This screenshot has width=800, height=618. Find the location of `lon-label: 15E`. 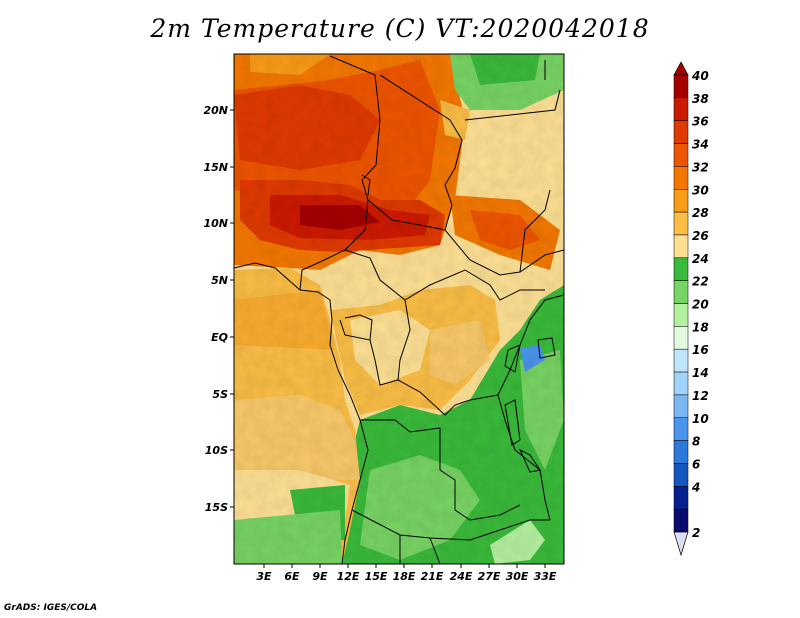

lon-label: 15E is located at coordinates (376, 576).